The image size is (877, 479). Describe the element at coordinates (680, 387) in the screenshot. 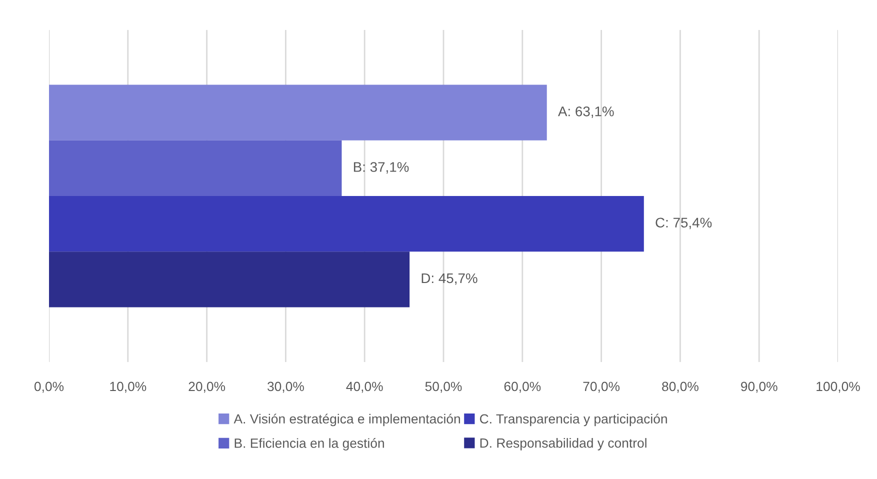

I see `x-tick-label: 80,0%` at that location.